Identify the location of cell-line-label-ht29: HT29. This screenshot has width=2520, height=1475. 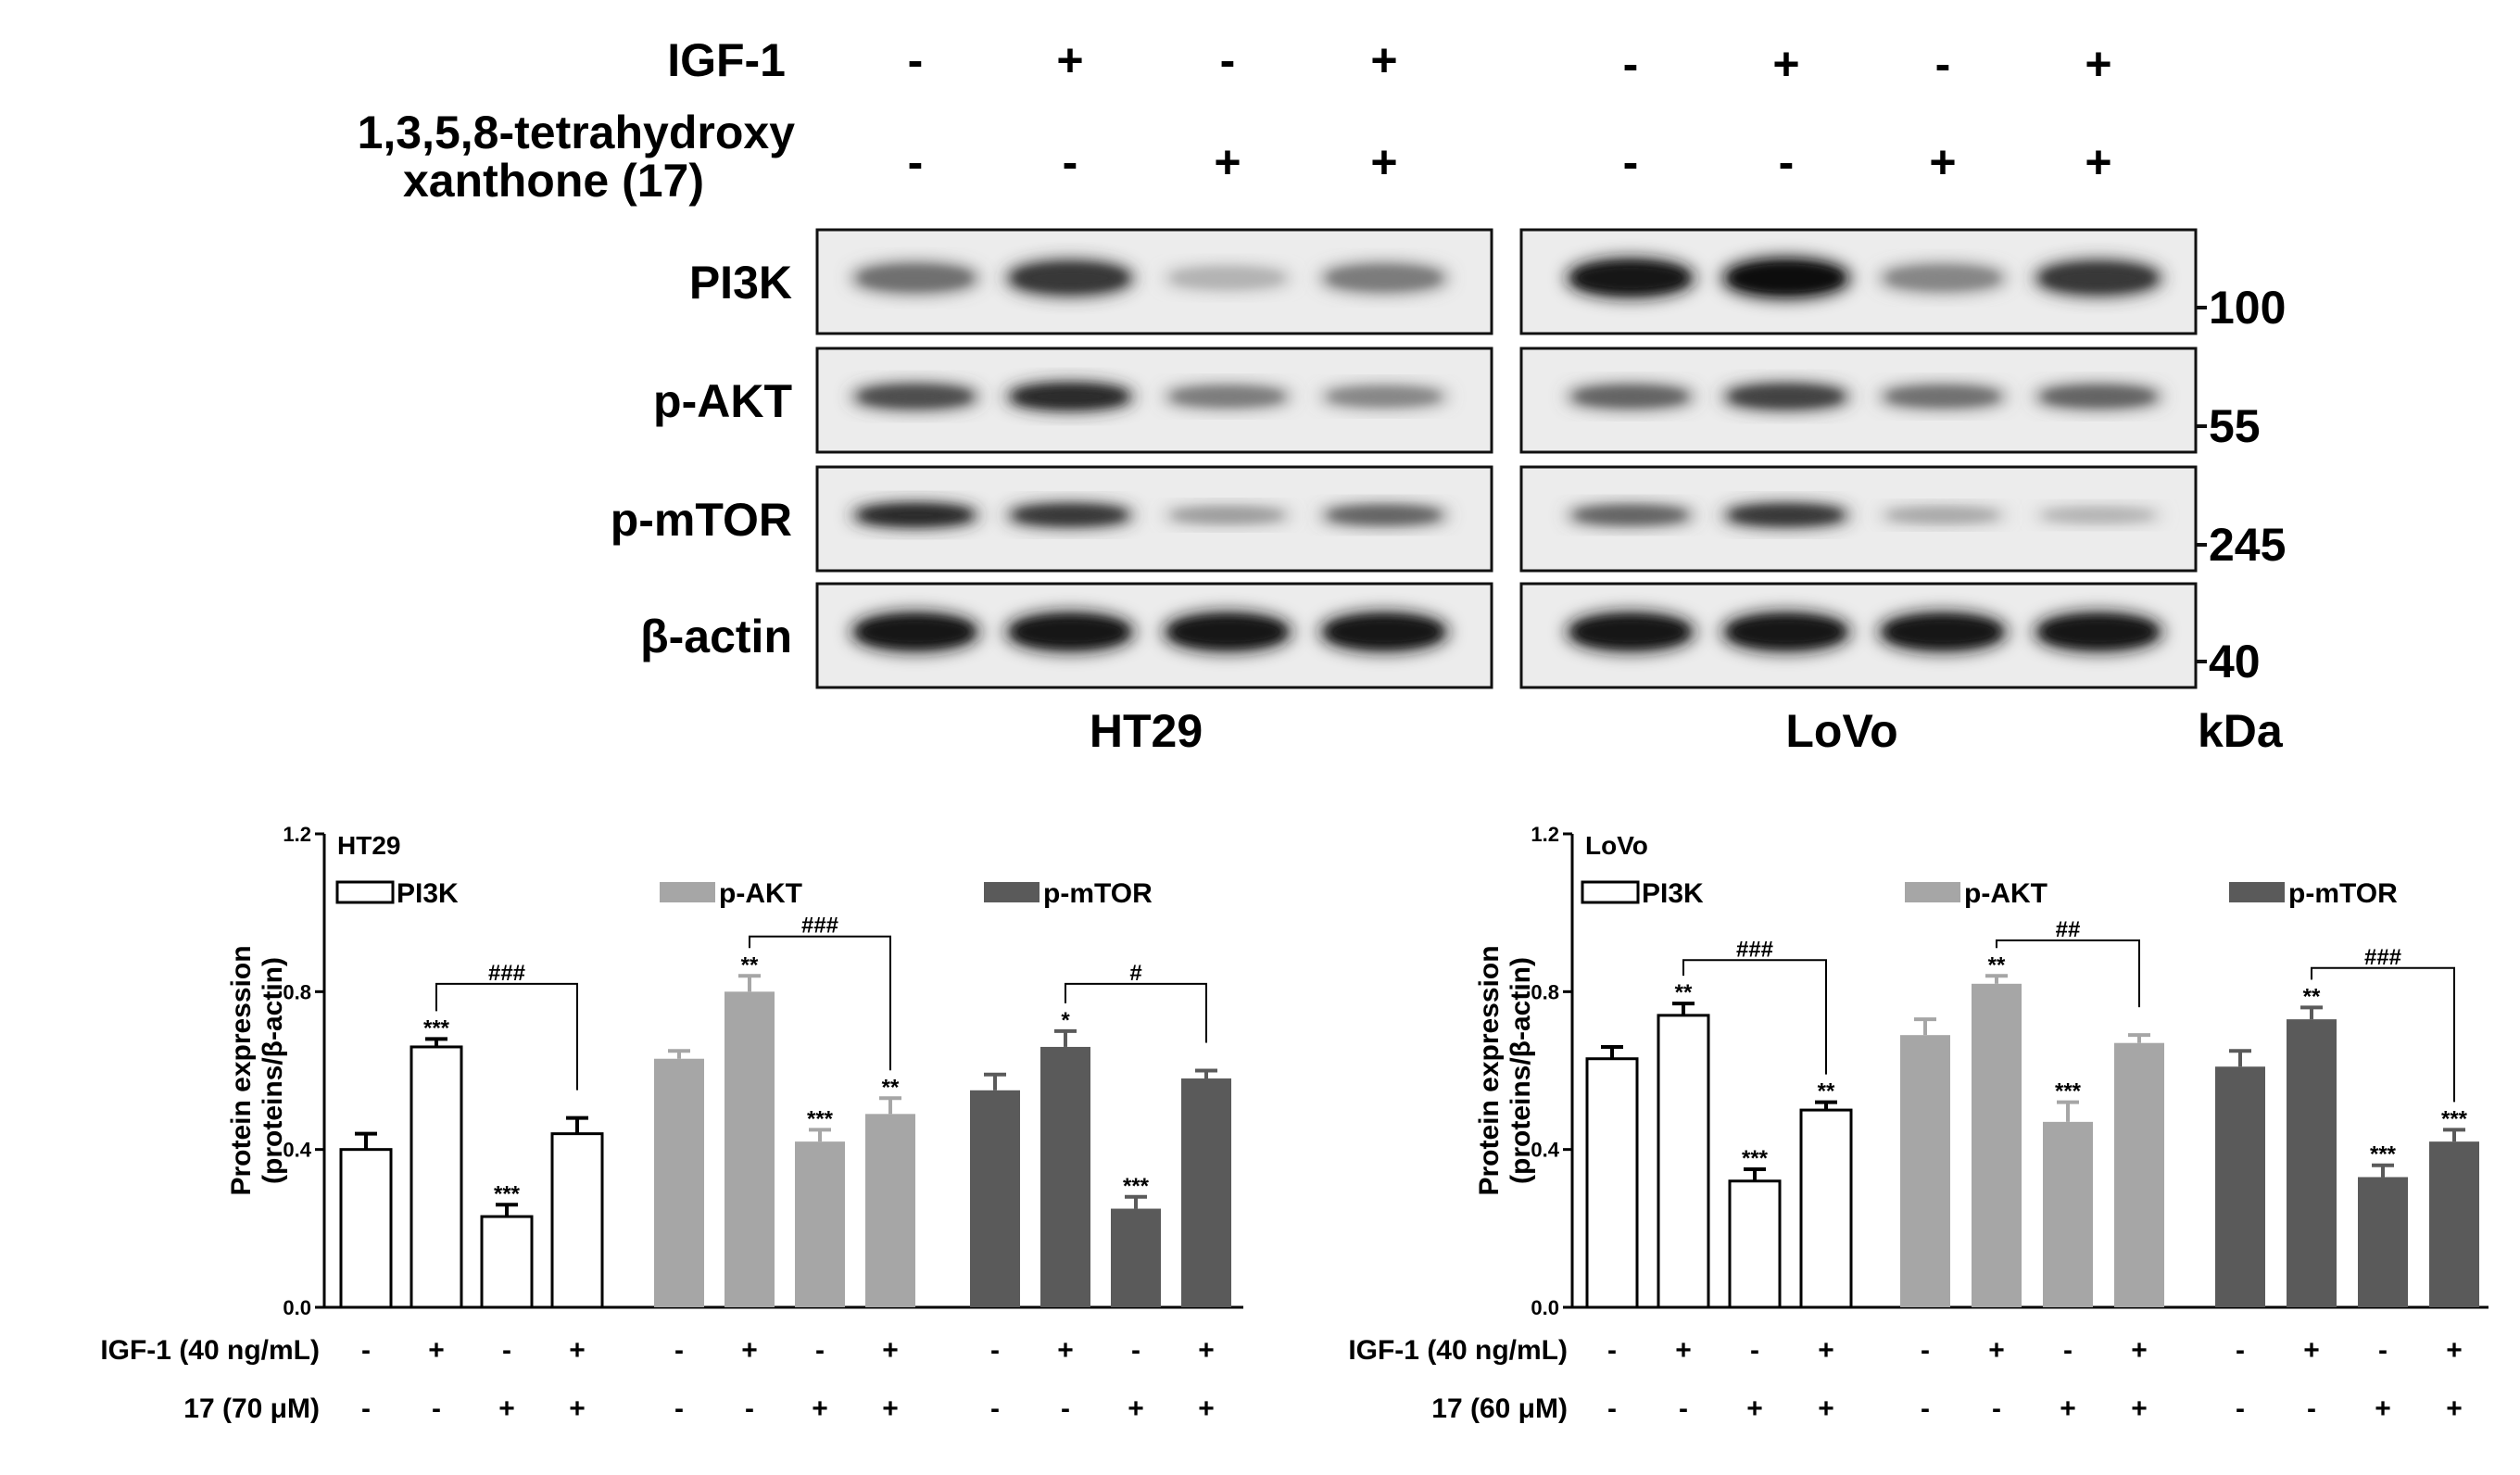
(1146, 731).